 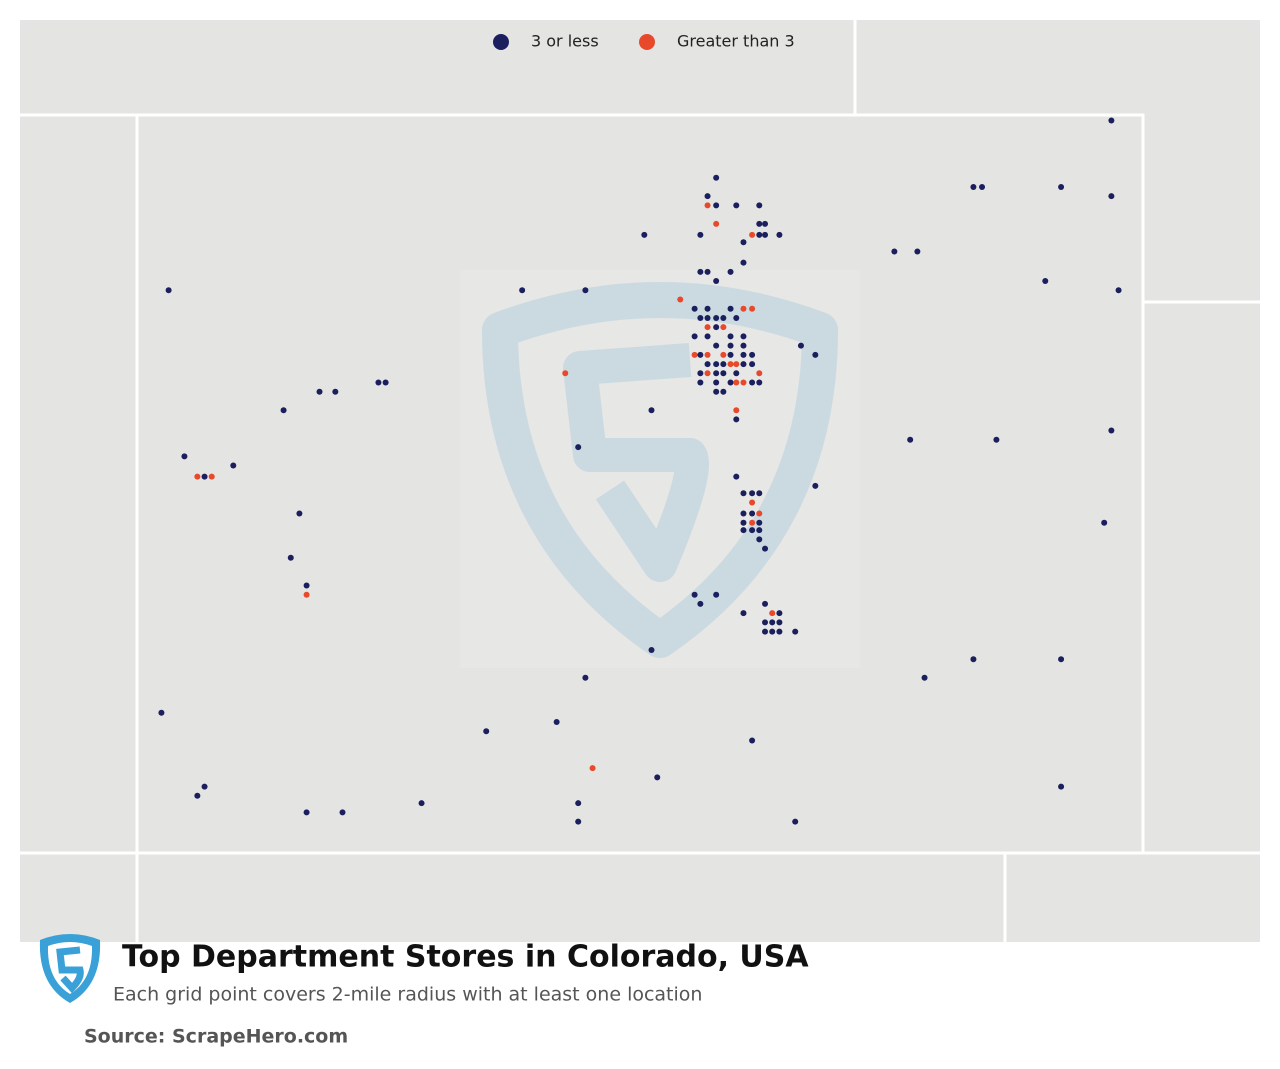 I want to click on legend-label: Greater than 3, so click(x=736, y=41).